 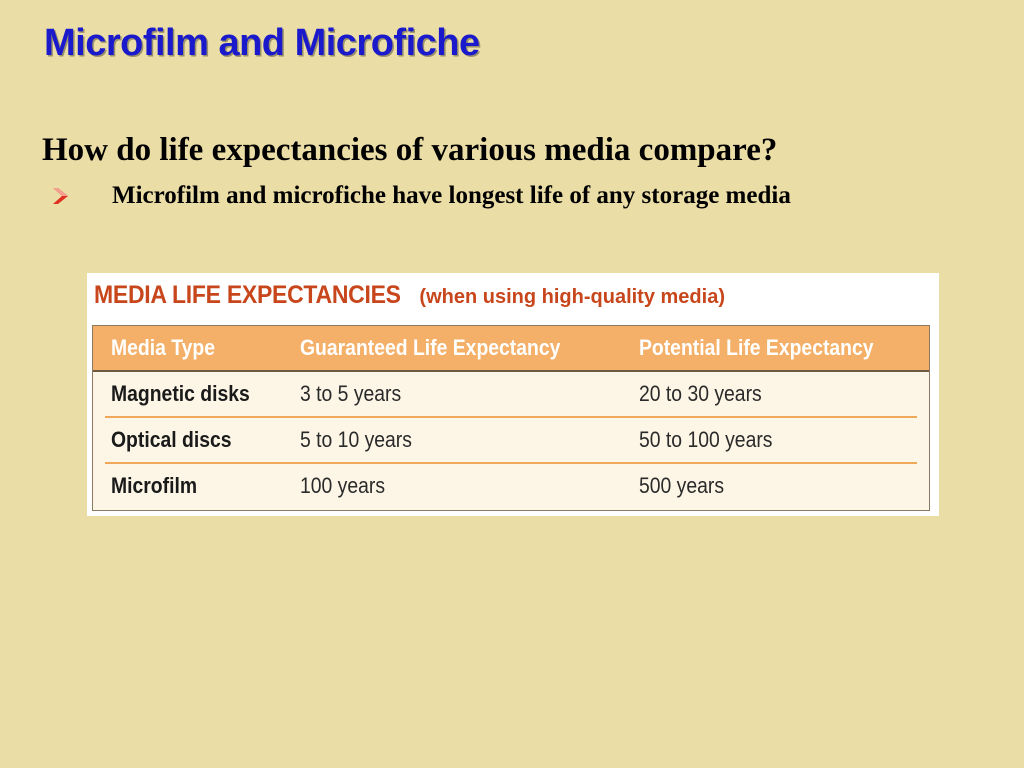 I want to click on cell-guaranteed: 5 to 10 years, so click(x=356, y=439).